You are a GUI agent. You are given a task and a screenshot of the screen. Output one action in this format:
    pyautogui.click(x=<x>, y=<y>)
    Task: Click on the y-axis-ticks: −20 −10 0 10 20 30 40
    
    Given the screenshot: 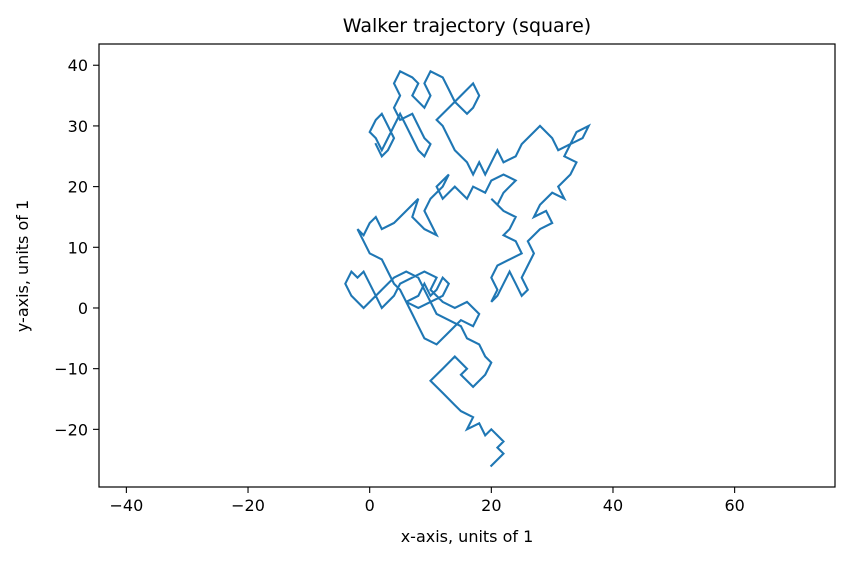 What is the action you would take?
    pyautogui.click(x=76, y=247)
    